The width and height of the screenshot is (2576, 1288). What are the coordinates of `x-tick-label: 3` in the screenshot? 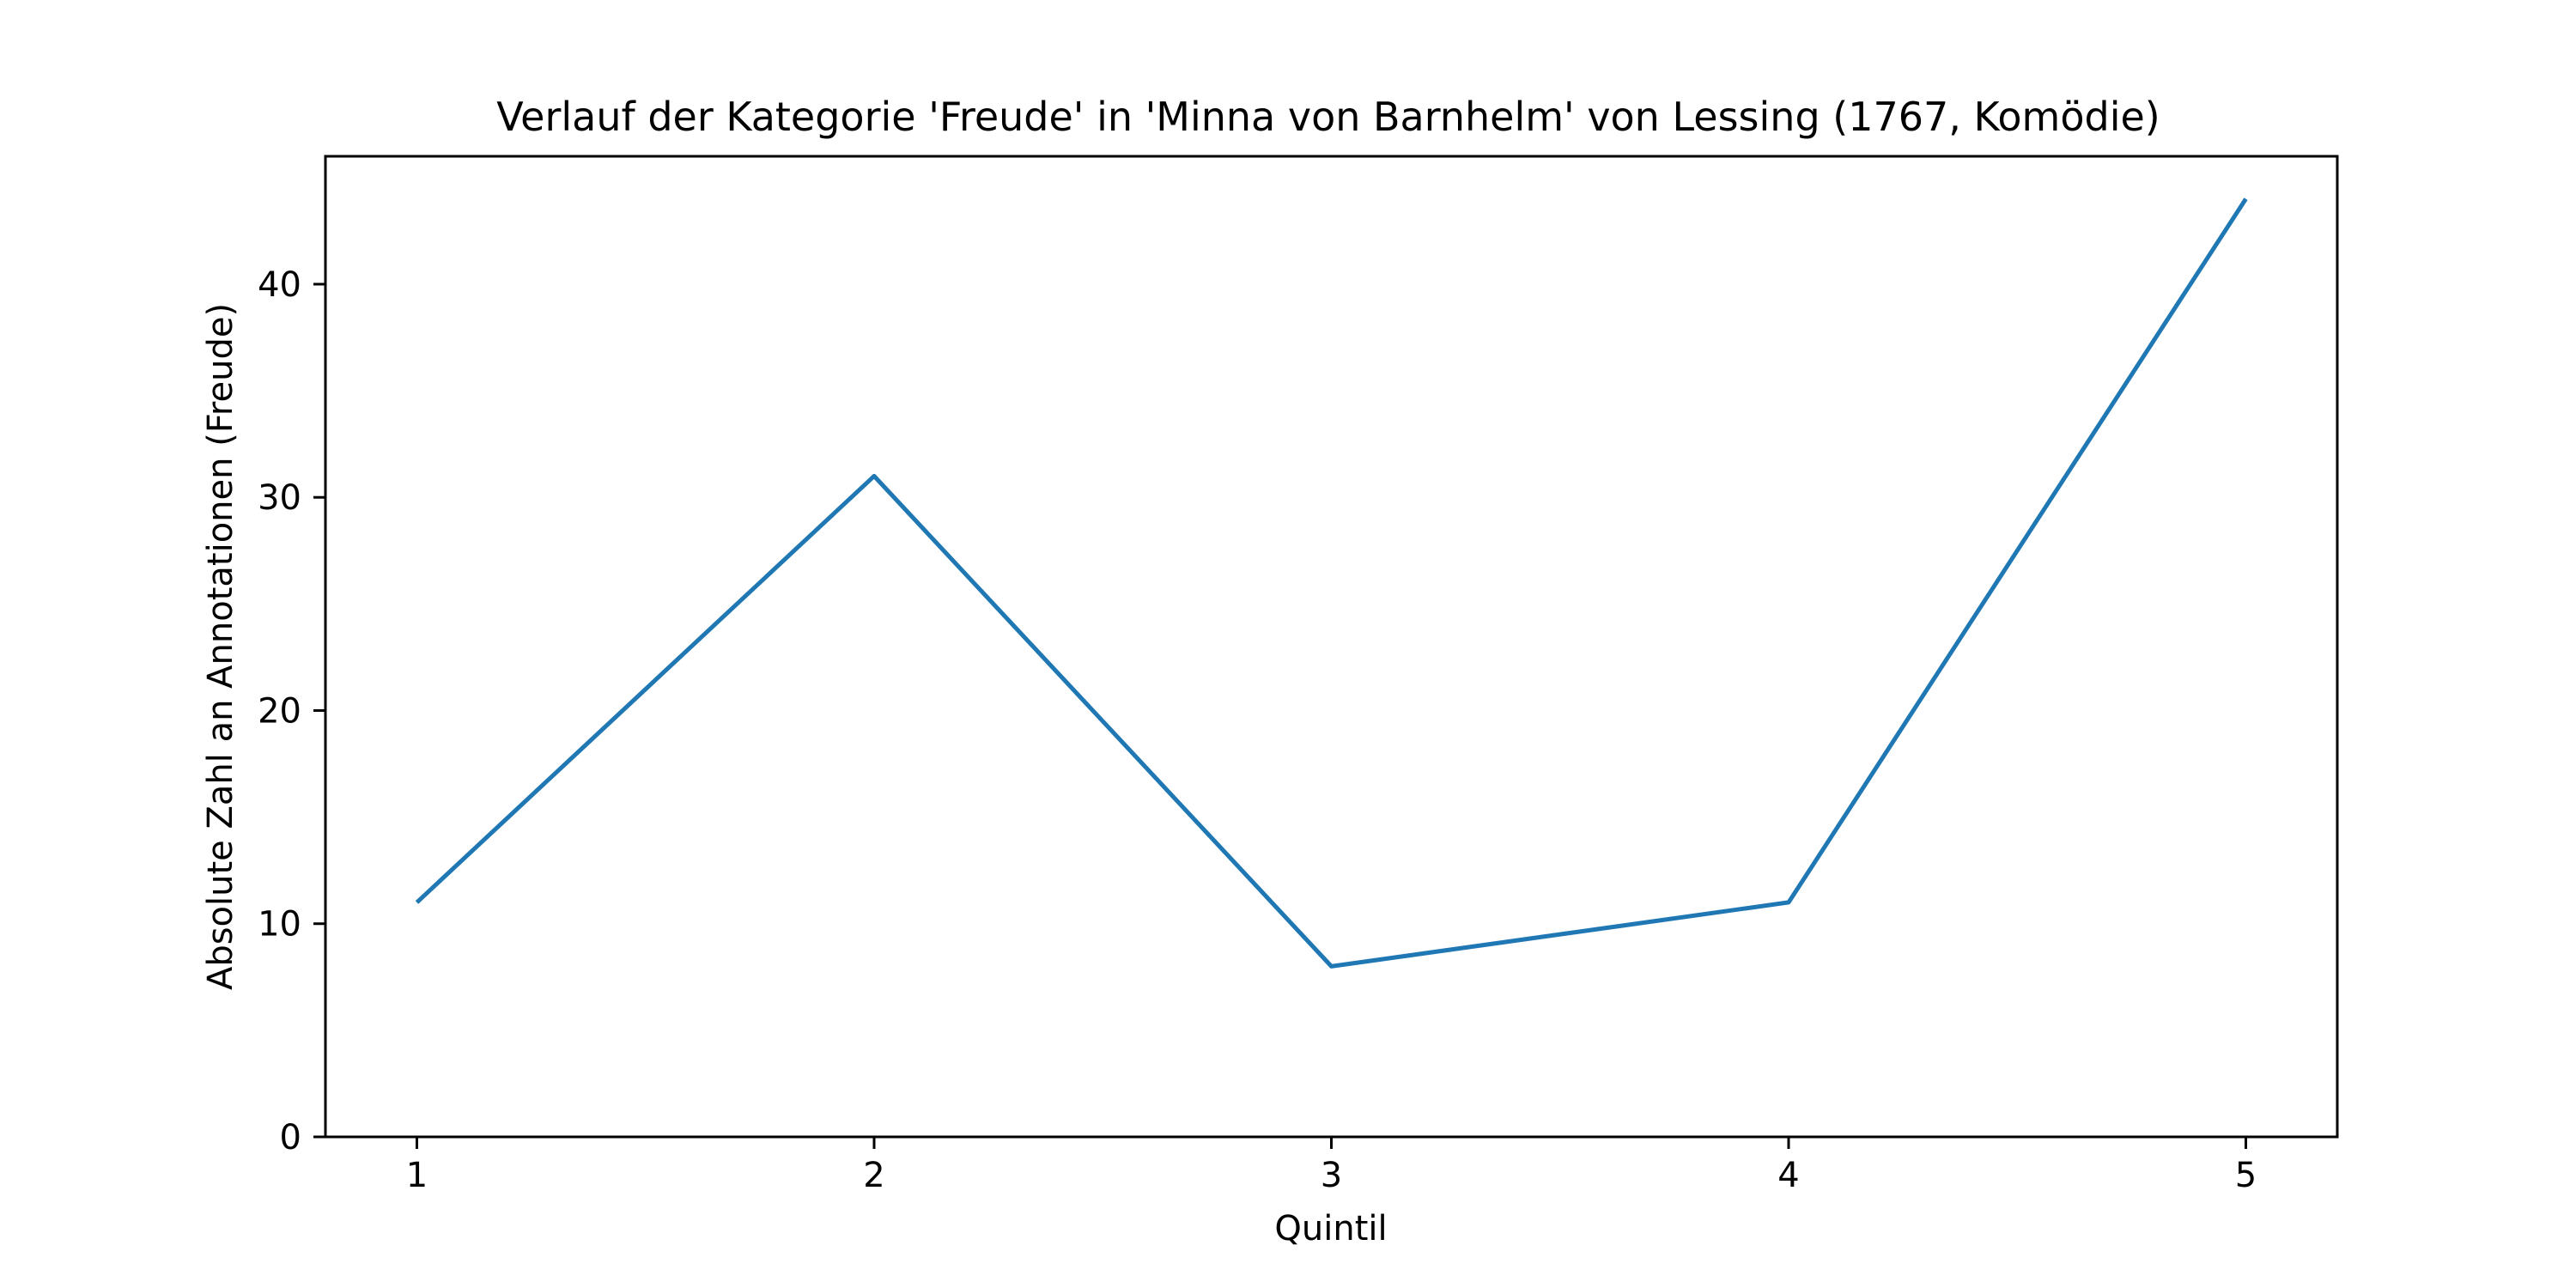 It's located at (1331, 1175).